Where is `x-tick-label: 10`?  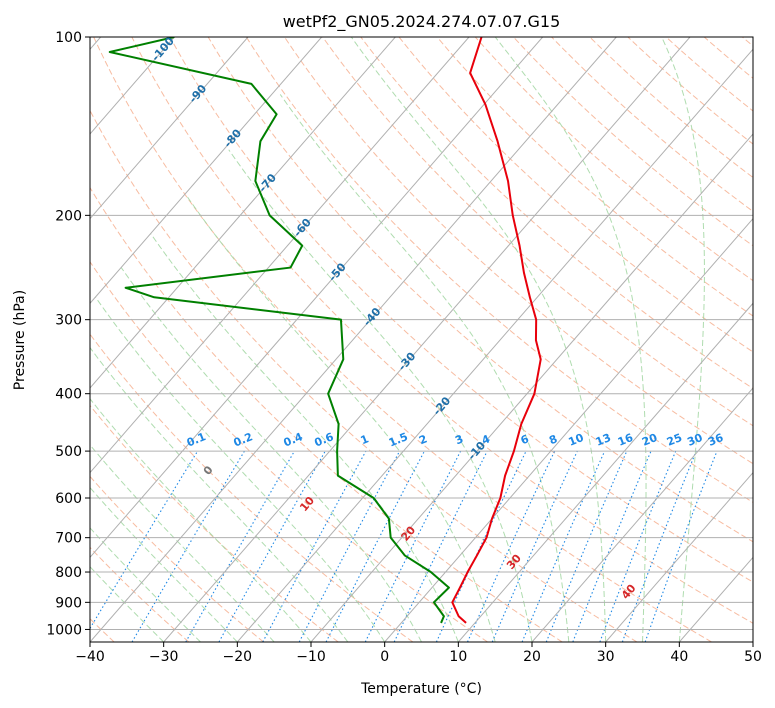
x-tick-label: 10 is located at coordinates (458, 657).